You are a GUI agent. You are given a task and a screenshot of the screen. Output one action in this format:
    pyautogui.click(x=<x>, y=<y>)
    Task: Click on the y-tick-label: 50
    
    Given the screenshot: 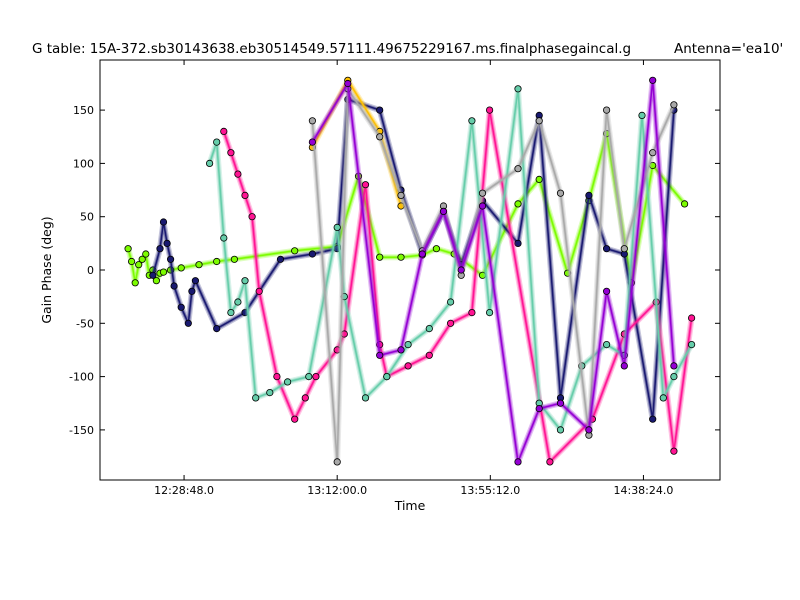 What is the action you would take?
    pyautogui.click(x=87, y=217)
    